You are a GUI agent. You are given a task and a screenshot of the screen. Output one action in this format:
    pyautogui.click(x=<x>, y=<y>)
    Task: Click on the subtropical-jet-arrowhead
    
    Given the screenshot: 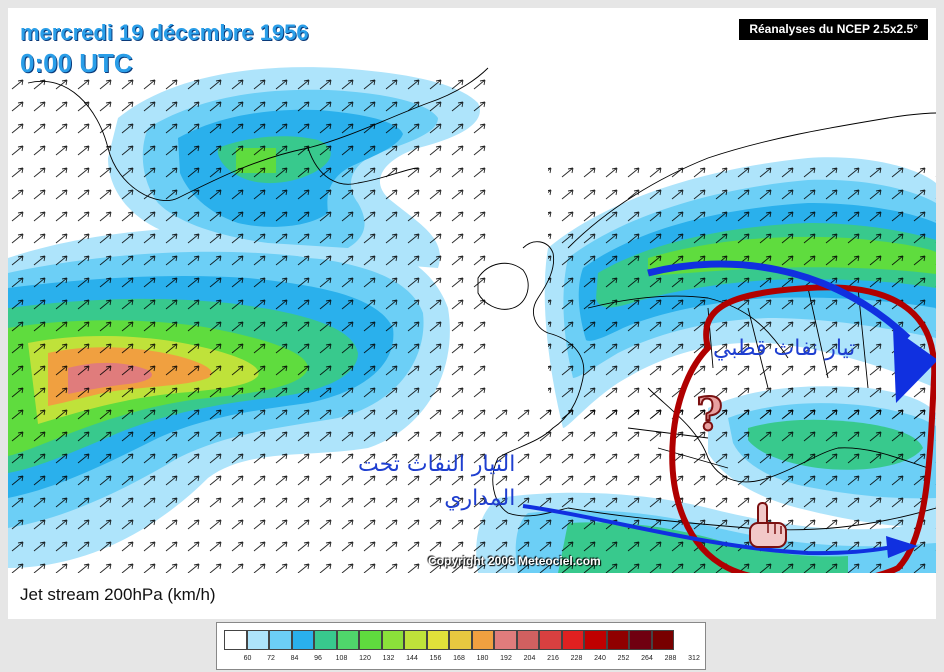 What is the action you would take?
    pyautogui.click(x=902, y=547)
    